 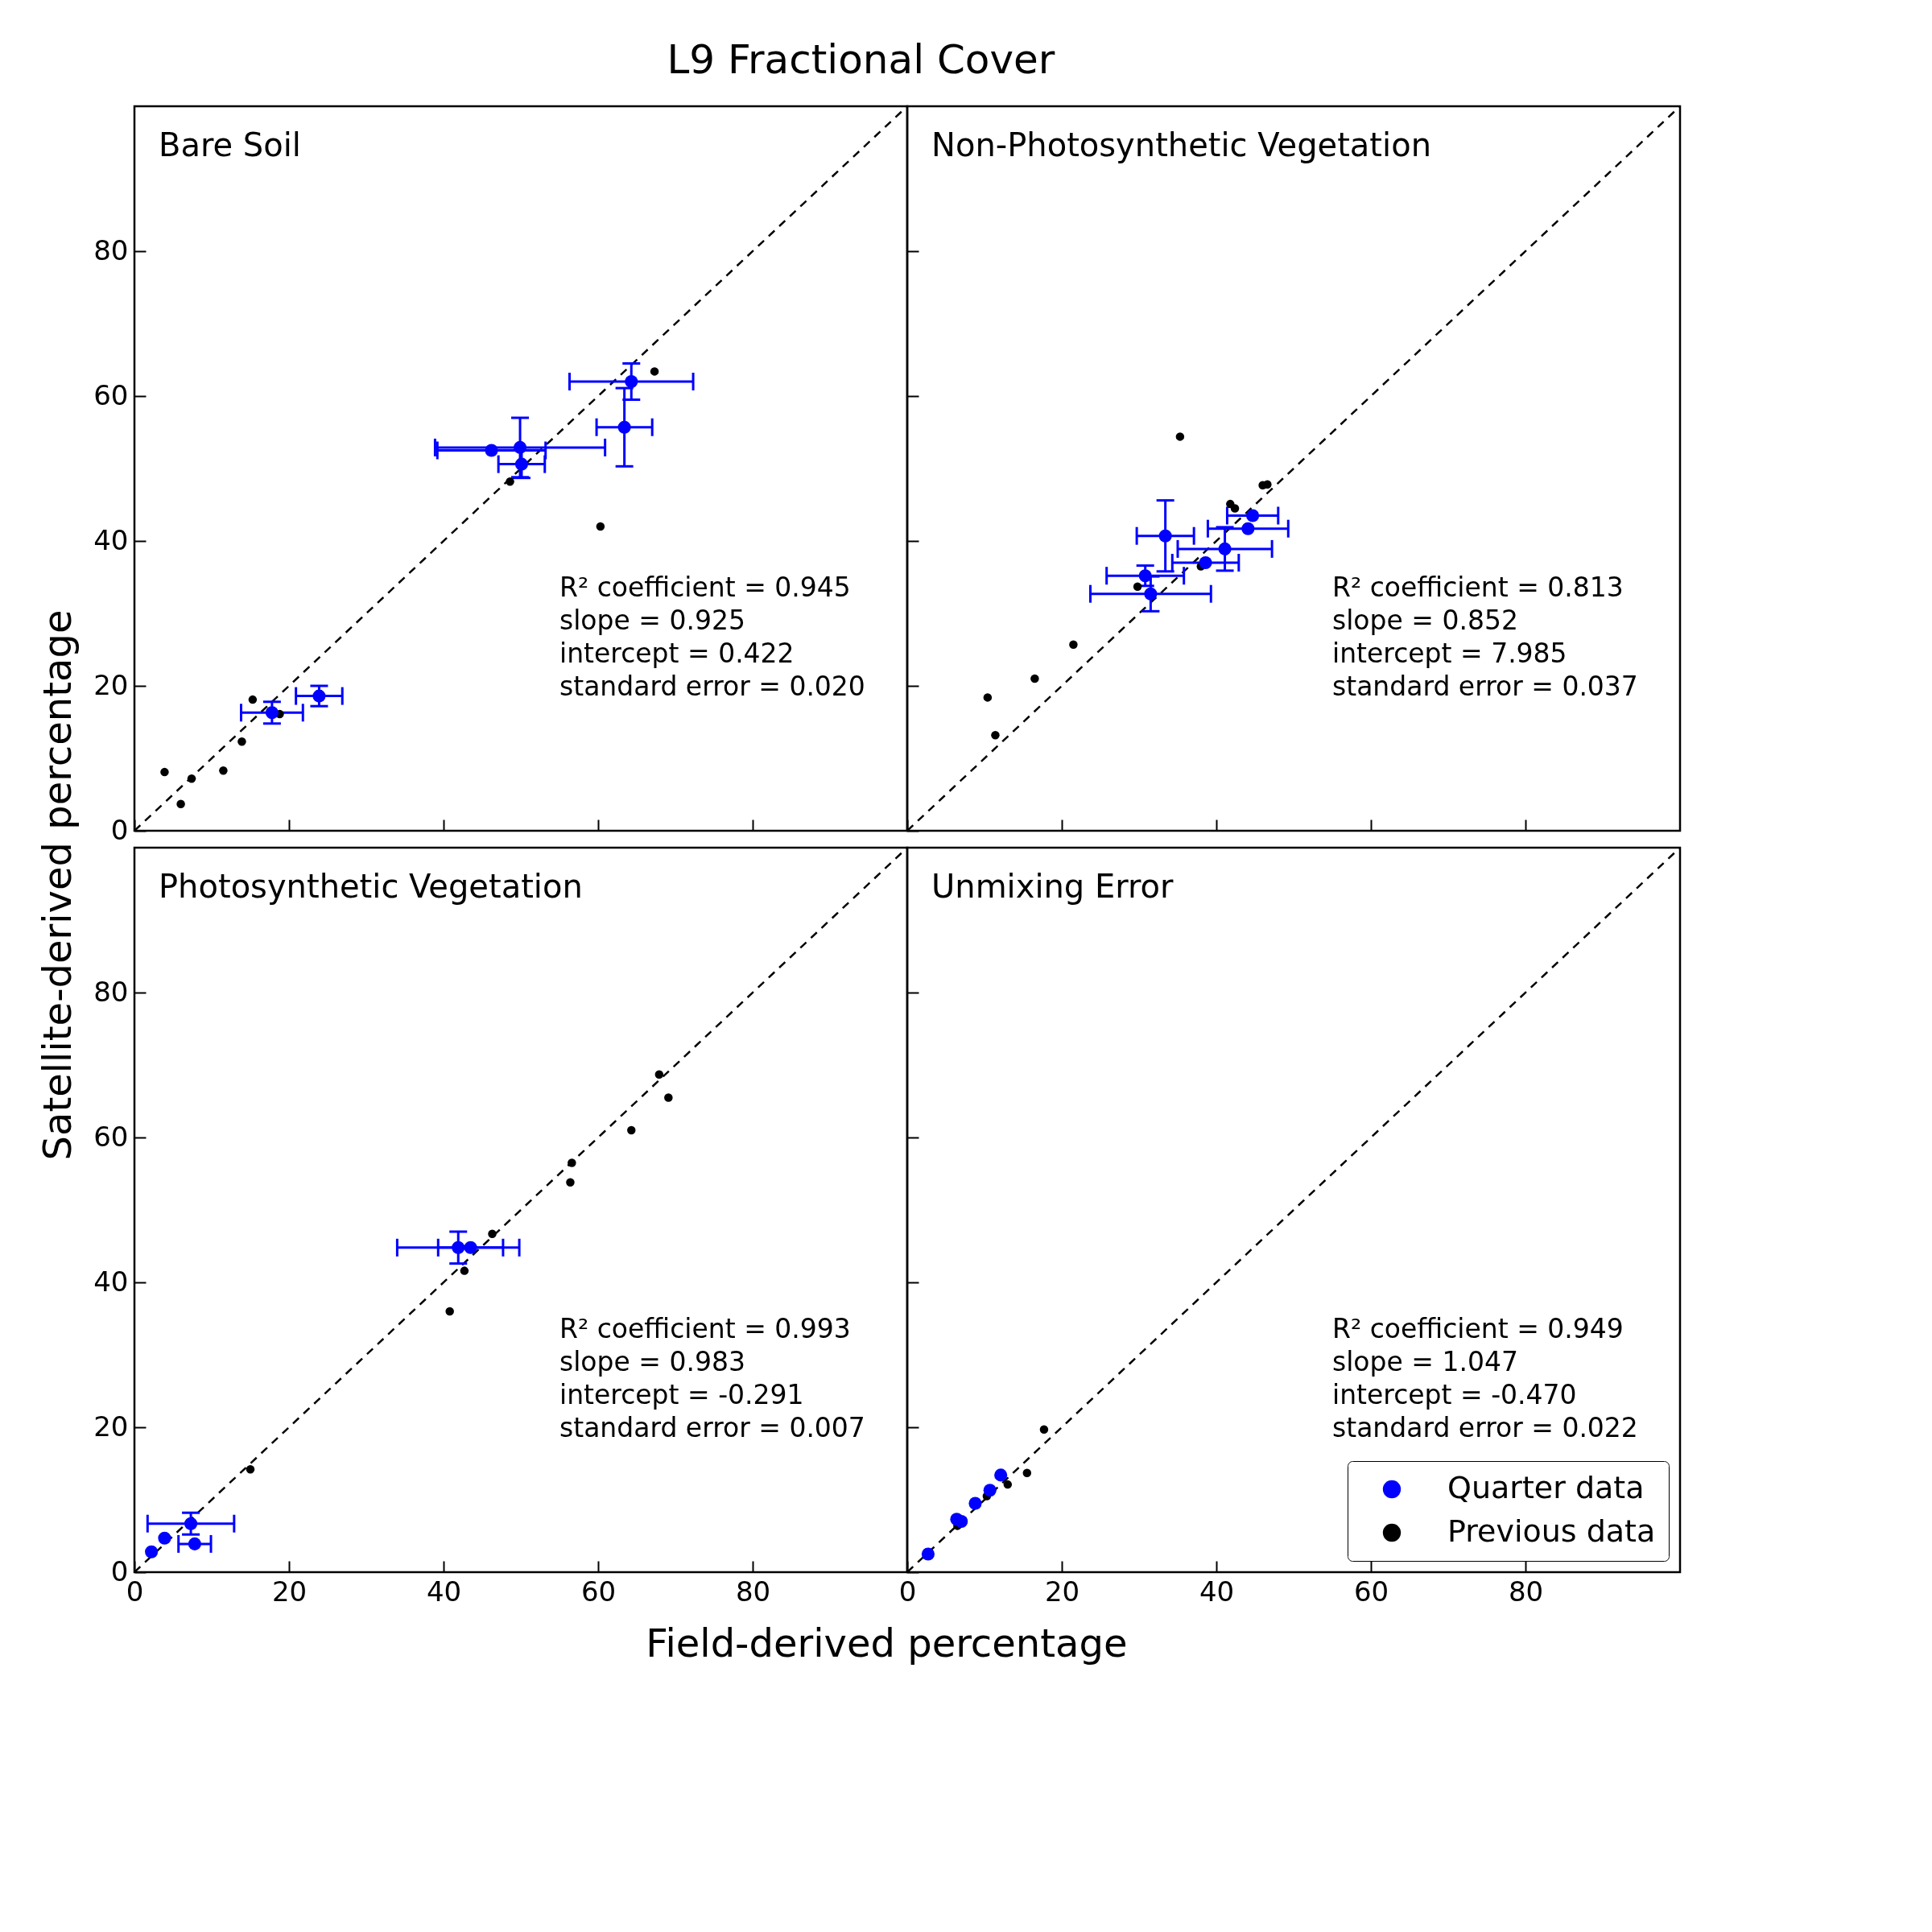 What do you see at coordinates (1425, 620) in the screenshot?
I see `annotation: slope = 0.852` at bounding box center [1425, 620].